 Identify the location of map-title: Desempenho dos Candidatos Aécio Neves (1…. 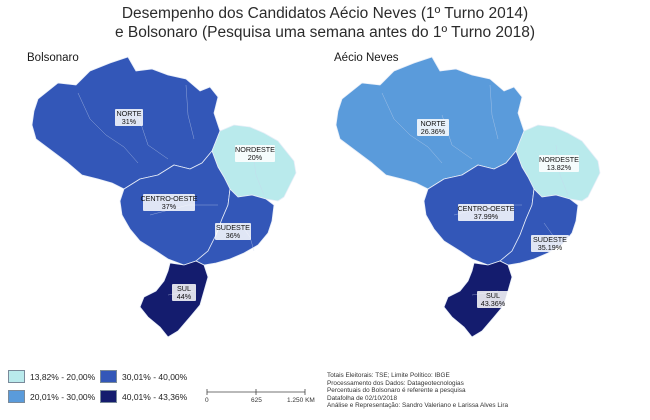
(325, 23).